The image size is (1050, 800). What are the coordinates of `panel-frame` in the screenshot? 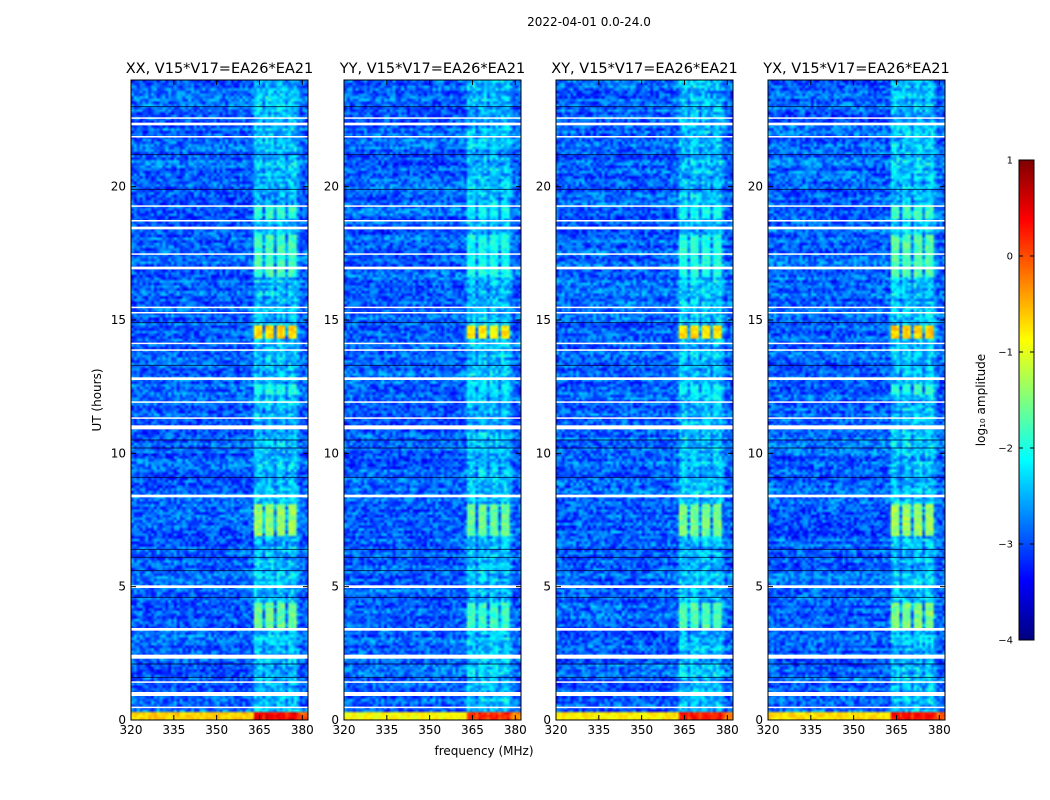 It's located at (219, 400).